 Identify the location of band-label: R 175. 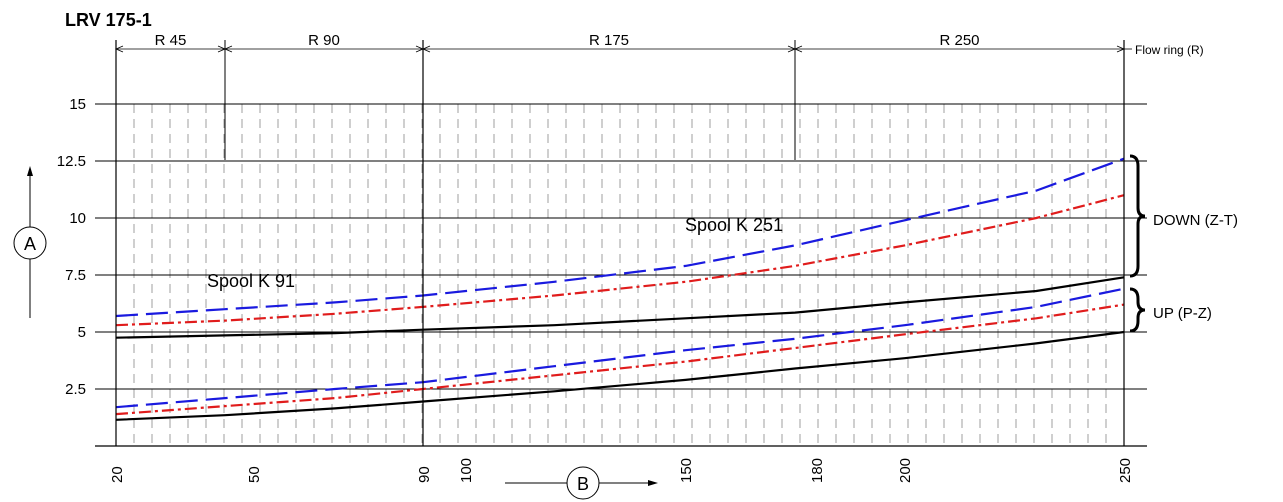
(609, 40).